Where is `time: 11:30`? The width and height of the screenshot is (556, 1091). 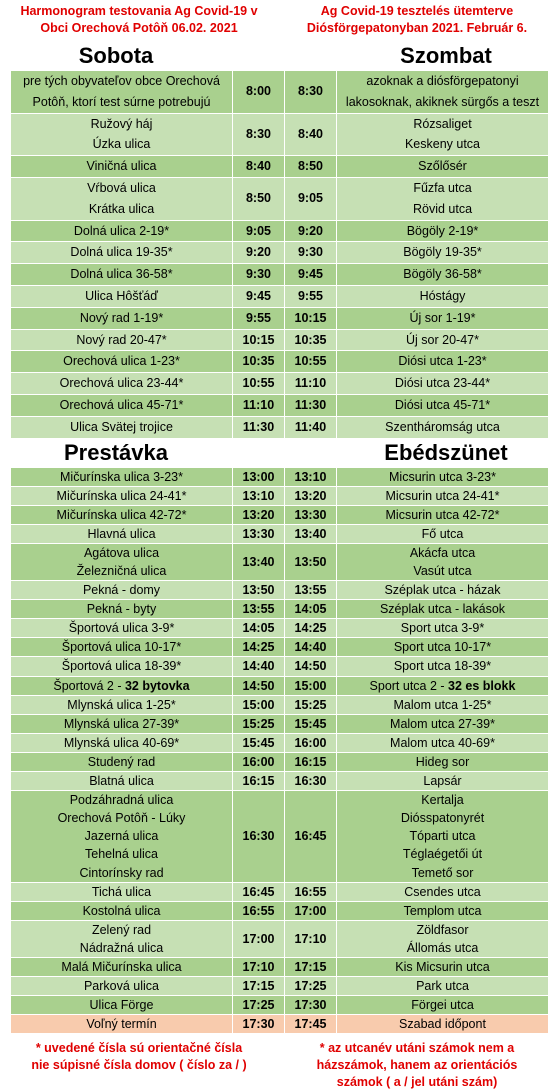 time: 11:30 is located at coordinates (258, 426).